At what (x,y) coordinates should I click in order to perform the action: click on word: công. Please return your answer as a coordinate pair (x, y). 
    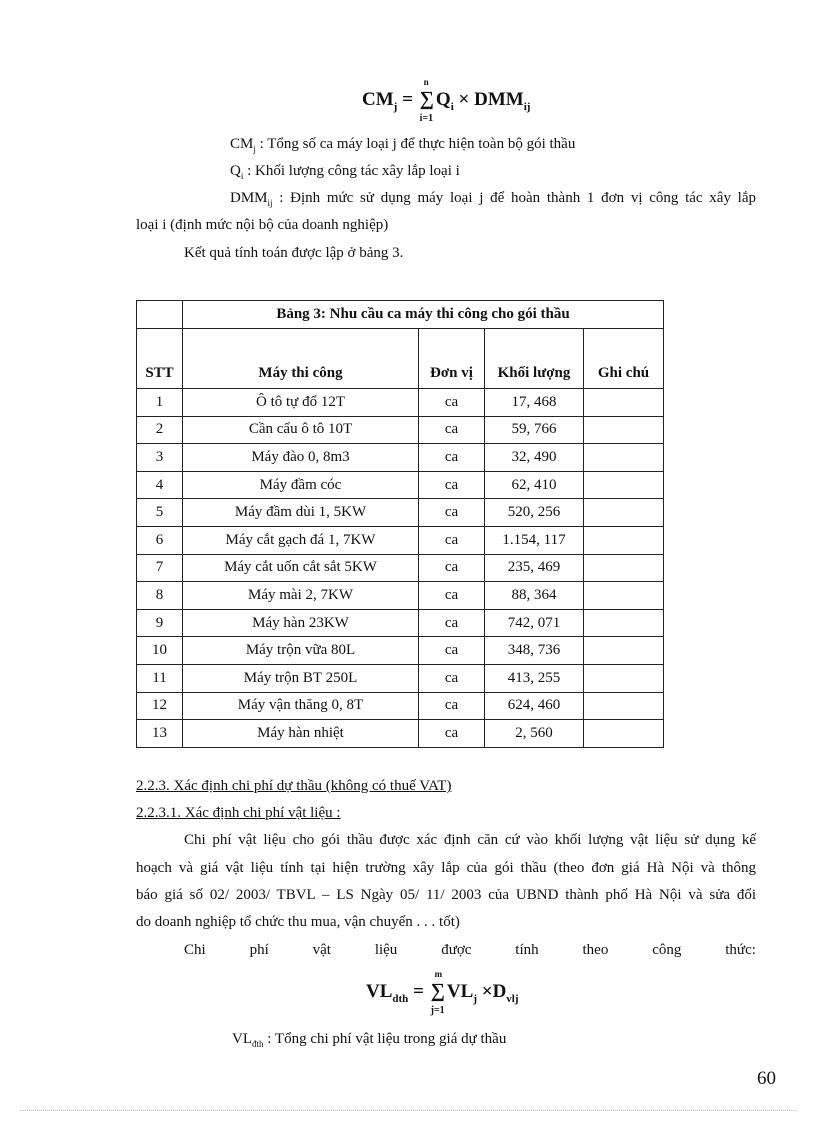
    Looking at the image, I should click on (667, 950).